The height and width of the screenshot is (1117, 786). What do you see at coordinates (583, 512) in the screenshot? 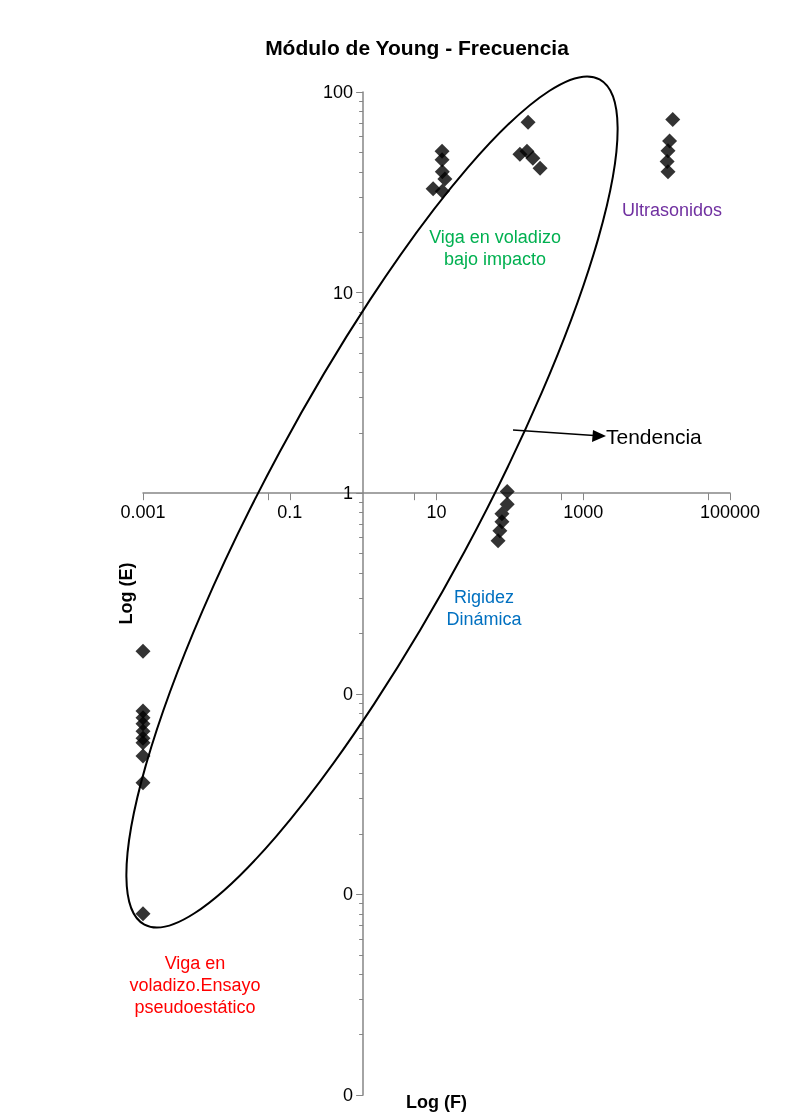
I see `x-tick-label: 1000` at bounding box center [583, 512].